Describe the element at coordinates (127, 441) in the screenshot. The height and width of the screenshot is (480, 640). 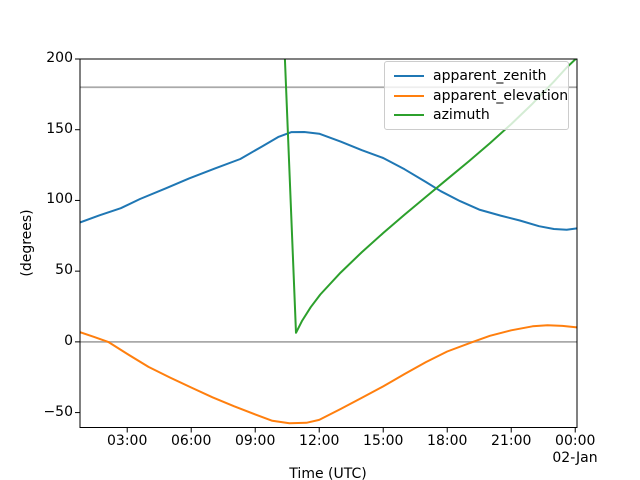
I see `x-tick-label: 03:00` at that location.